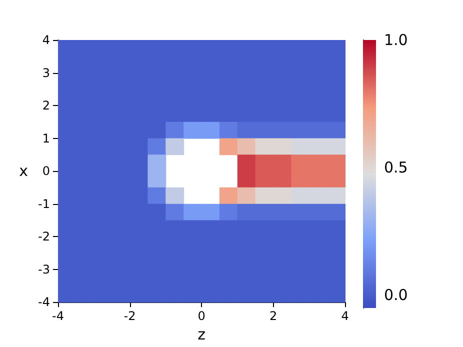  What do you see at coordinates (23, 171) in the screenshot?
I see `y-axis-title: x` at bounding box center [23, 171].